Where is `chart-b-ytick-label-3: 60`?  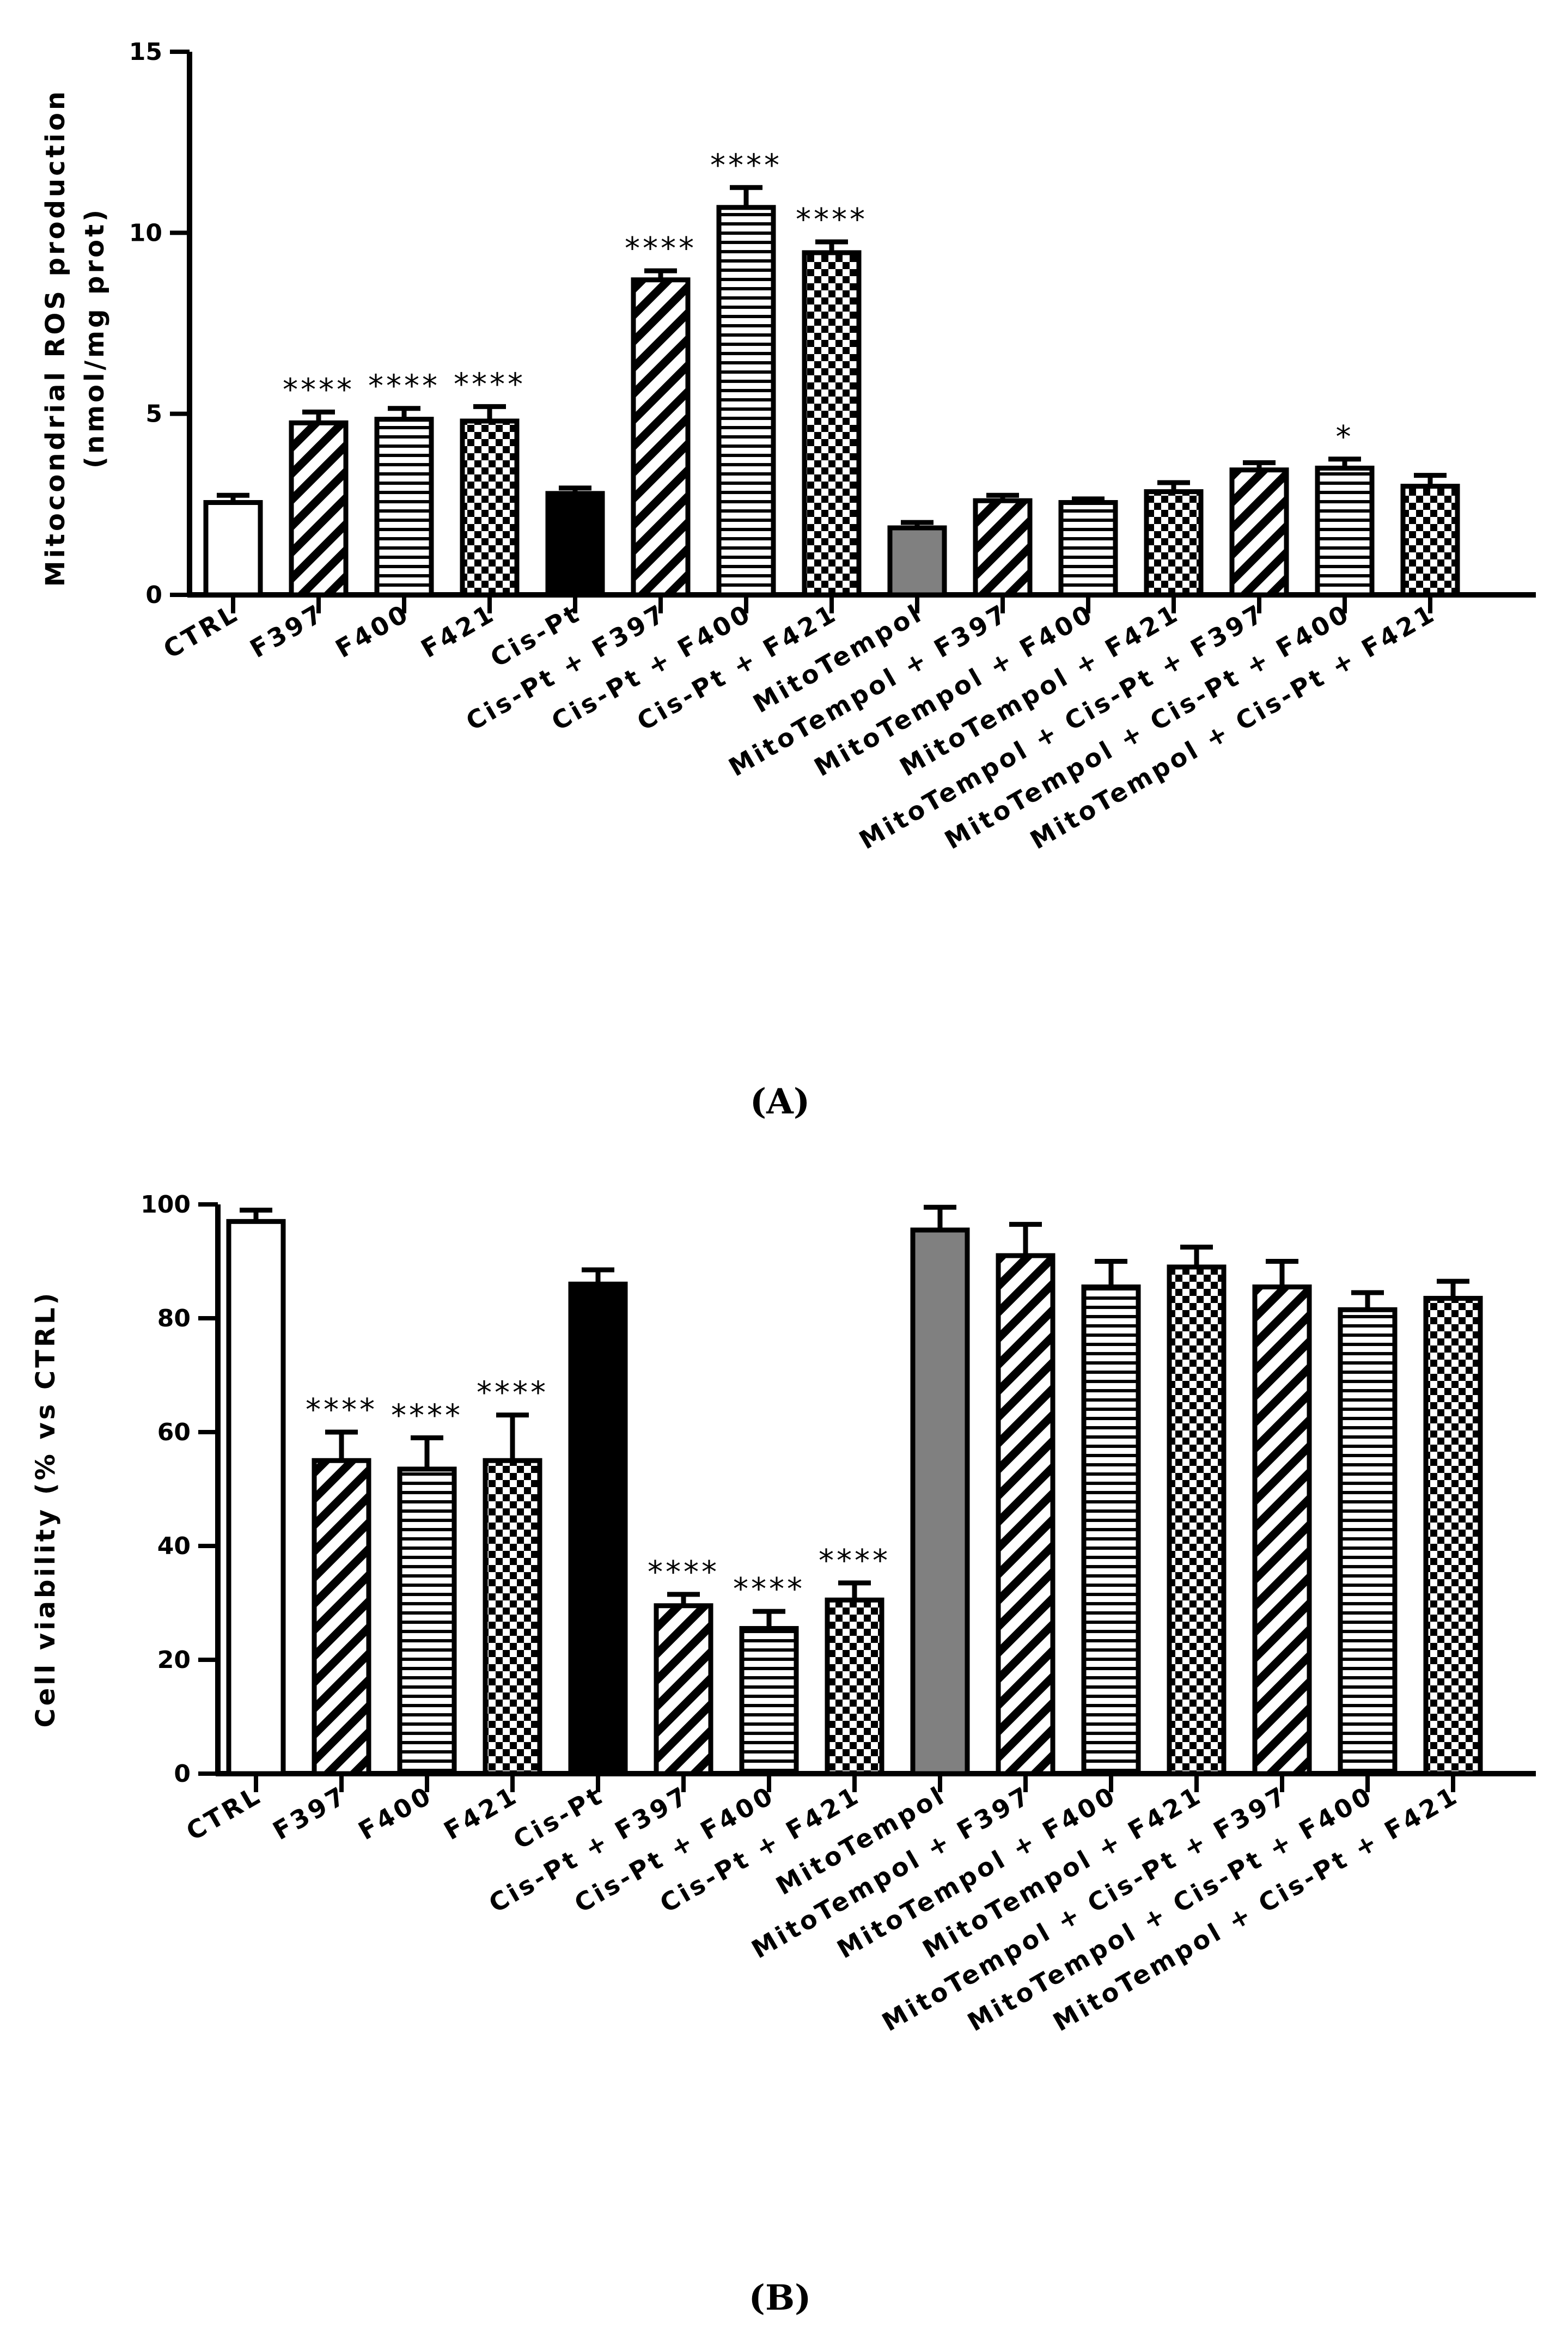 chart-b-ytick-label-3: 60 is located at coordinates (174, 1432).